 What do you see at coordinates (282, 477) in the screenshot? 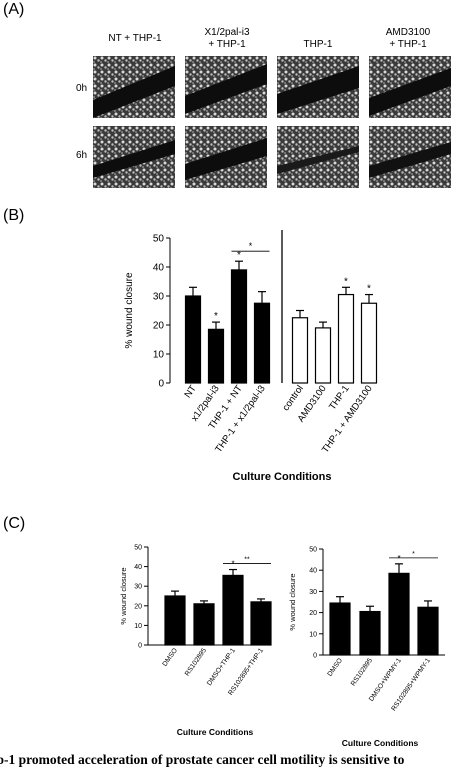
I see `chart-b-x-title: Culture Conditions` at bounding box center [282, 477].